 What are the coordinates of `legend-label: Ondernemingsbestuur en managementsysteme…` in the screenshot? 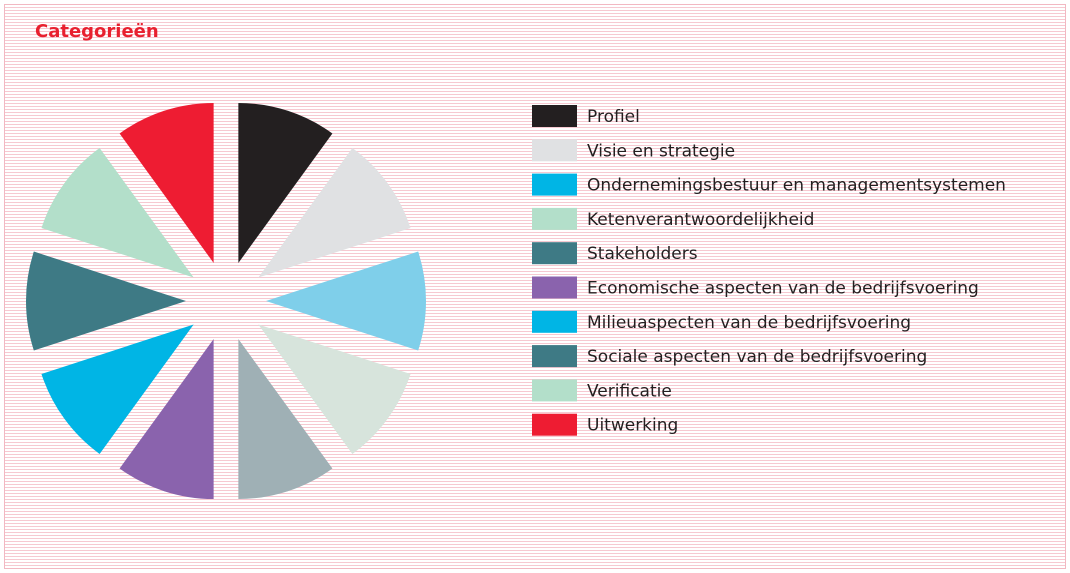 It's located at (796, 186).